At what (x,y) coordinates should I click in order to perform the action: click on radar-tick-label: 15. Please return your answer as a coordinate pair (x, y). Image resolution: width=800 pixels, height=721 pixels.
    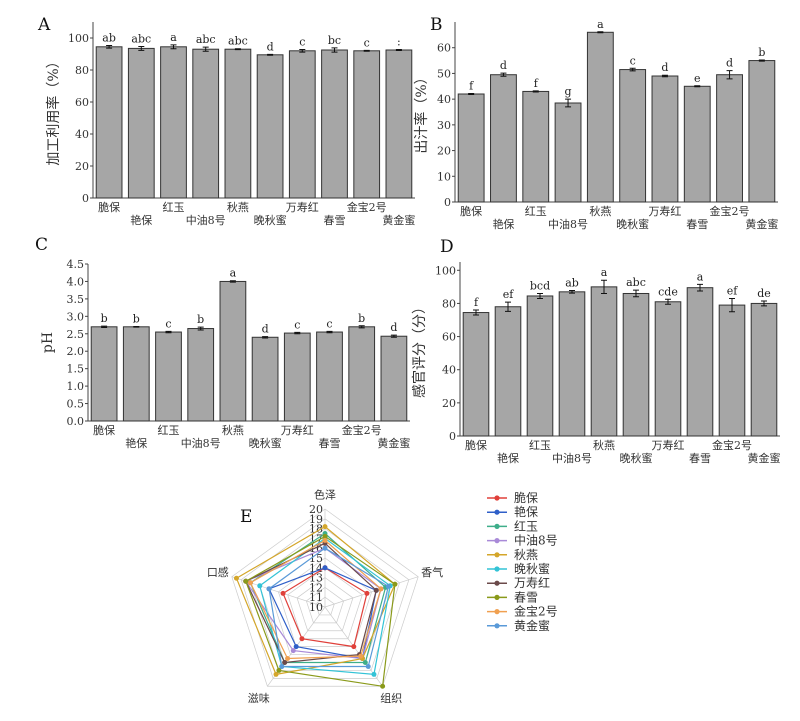
    Looking at the image, I should click on (316, 558).